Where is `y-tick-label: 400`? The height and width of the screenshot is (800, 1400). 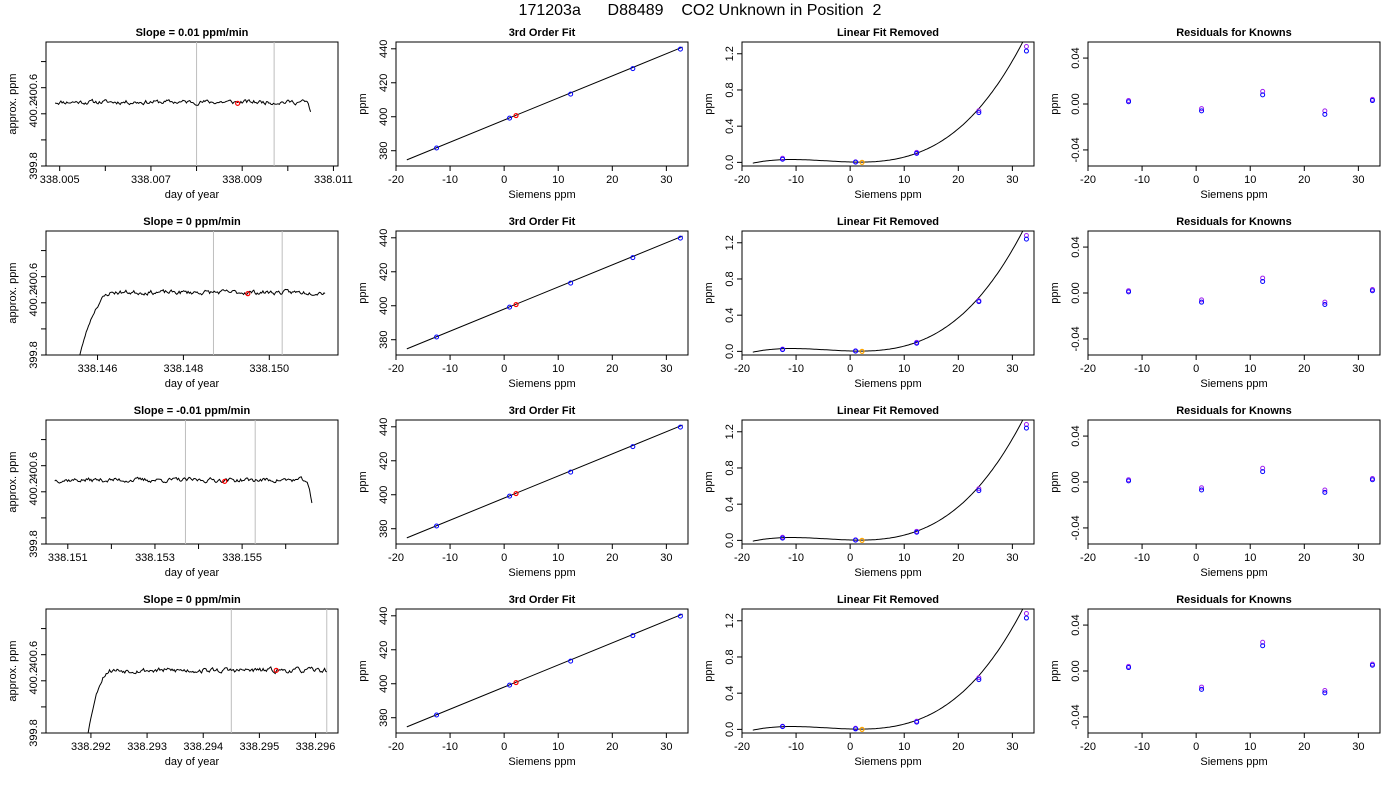
y-tick-label: 400 is located at coordinates (384, 684).